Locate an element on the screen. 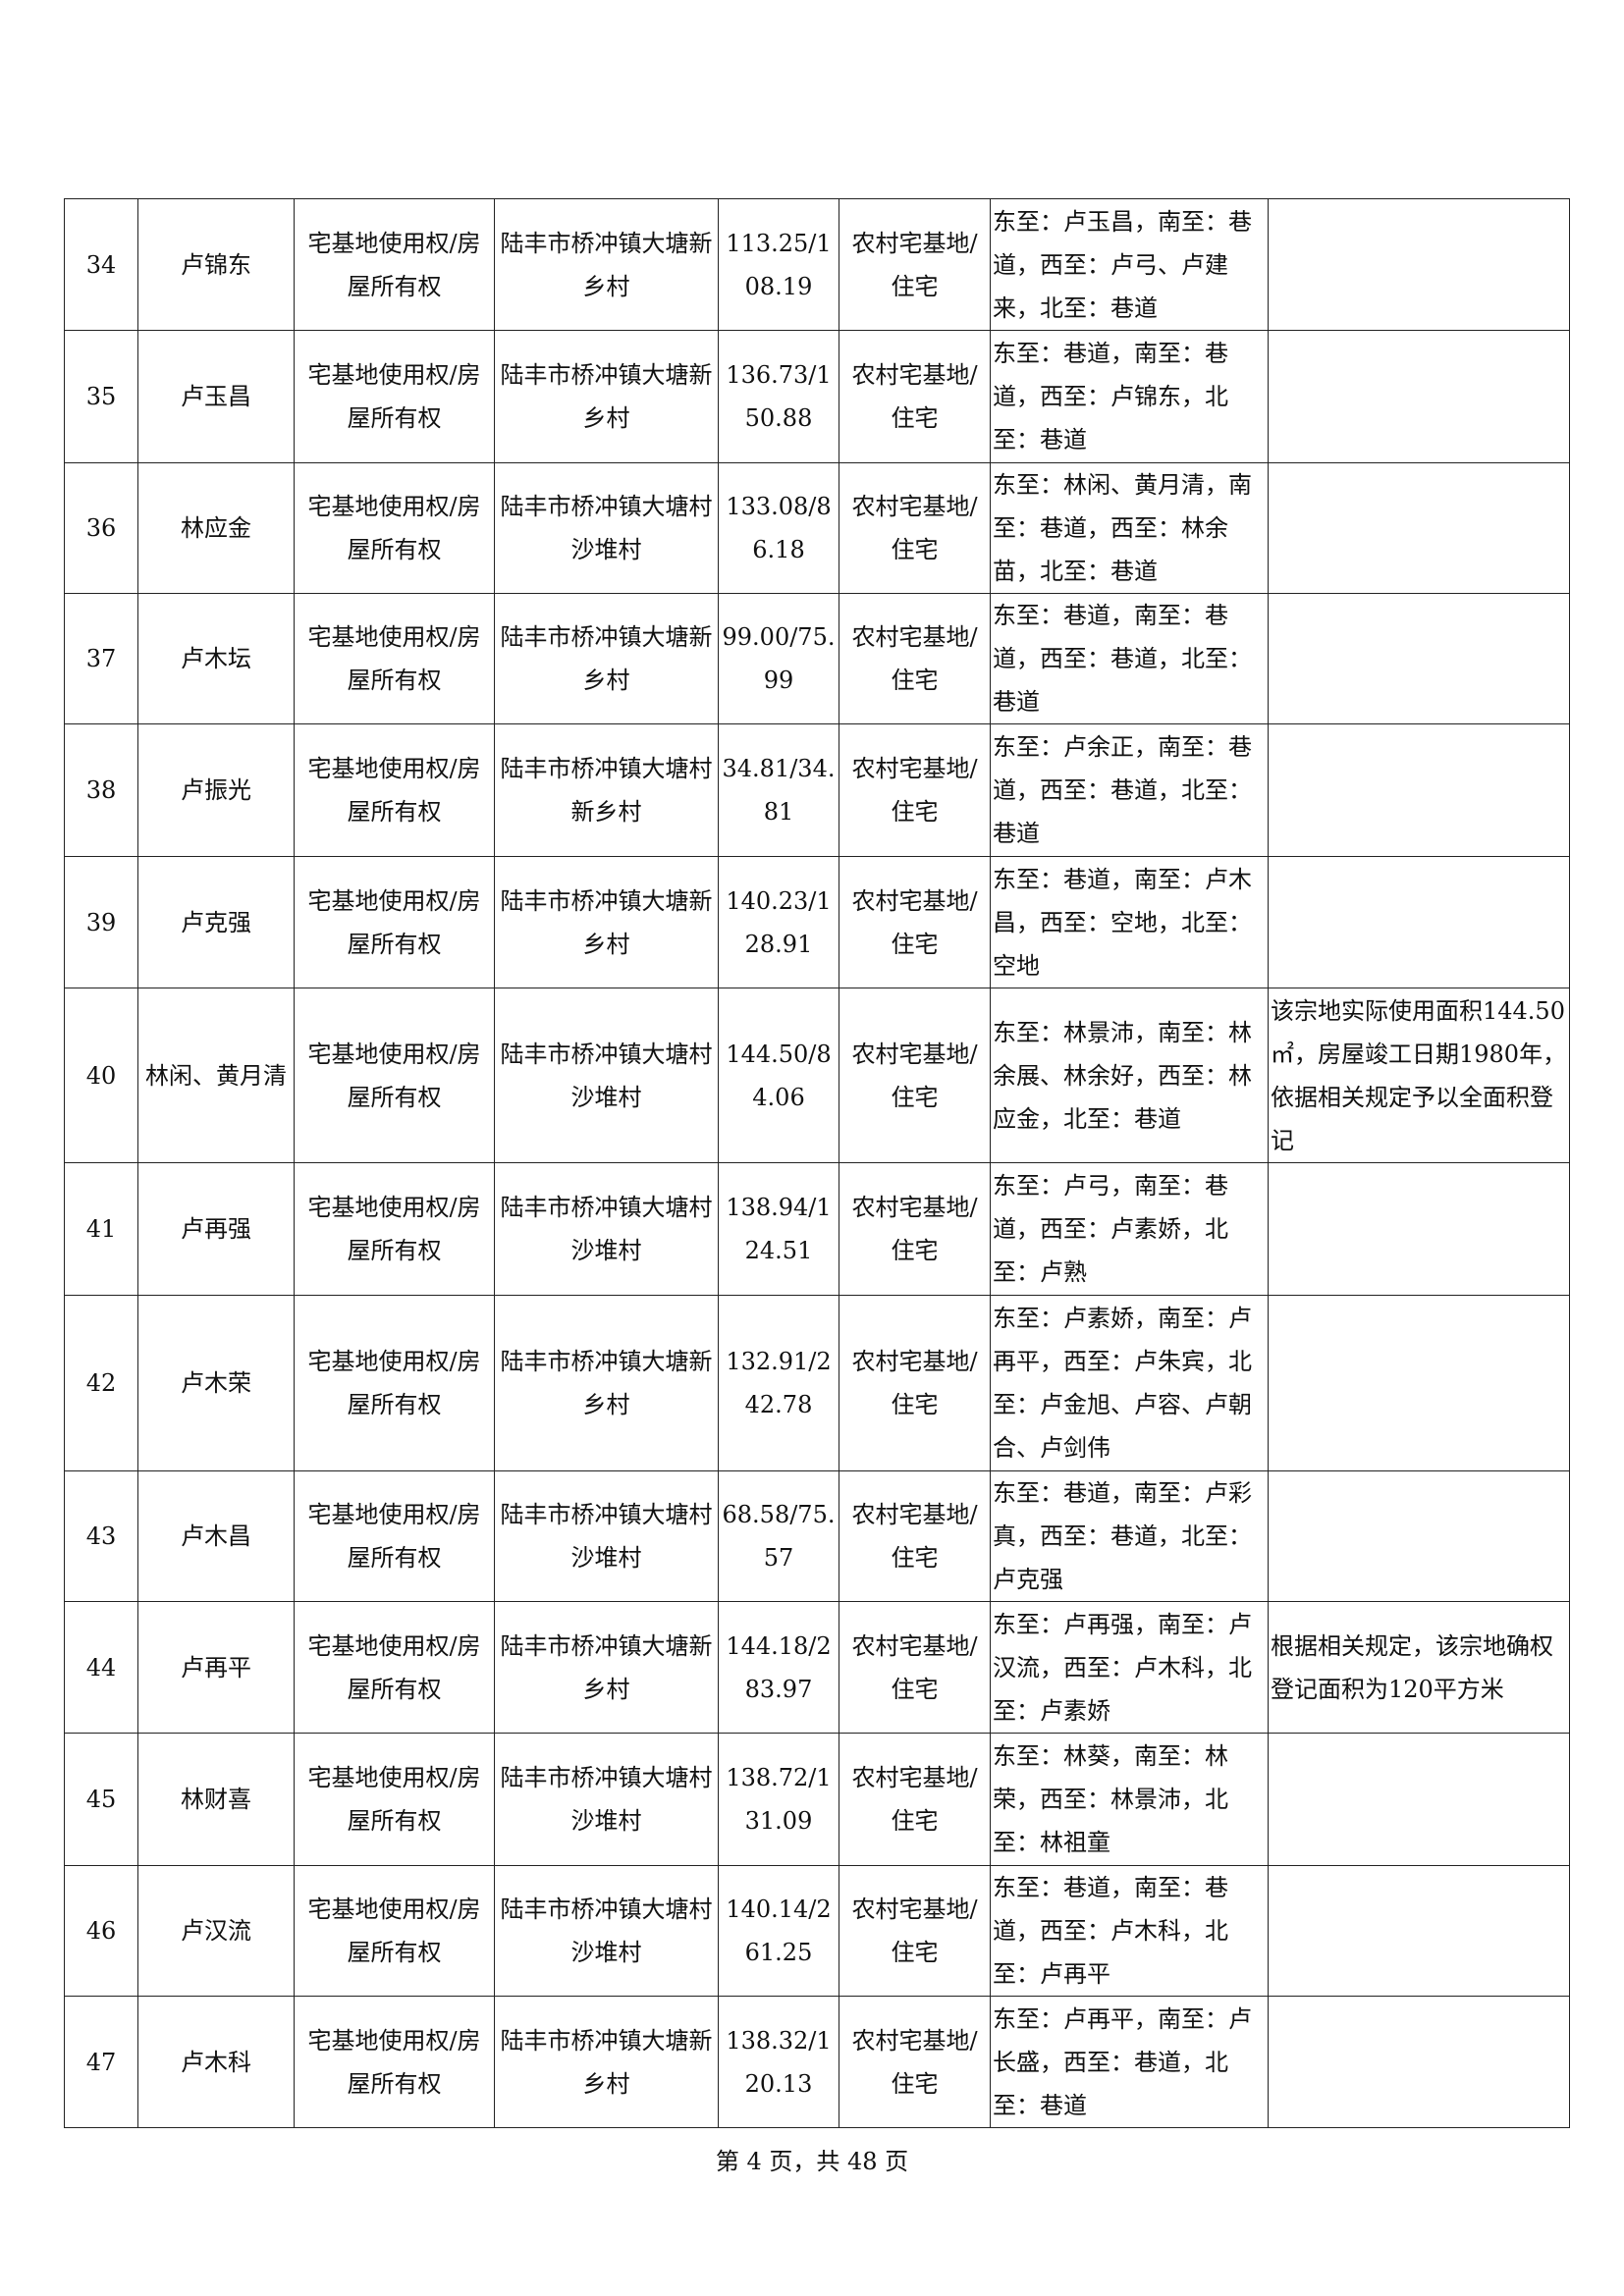  owner-name-cell: 卢木荣 is located at coordinates (216, 1383).